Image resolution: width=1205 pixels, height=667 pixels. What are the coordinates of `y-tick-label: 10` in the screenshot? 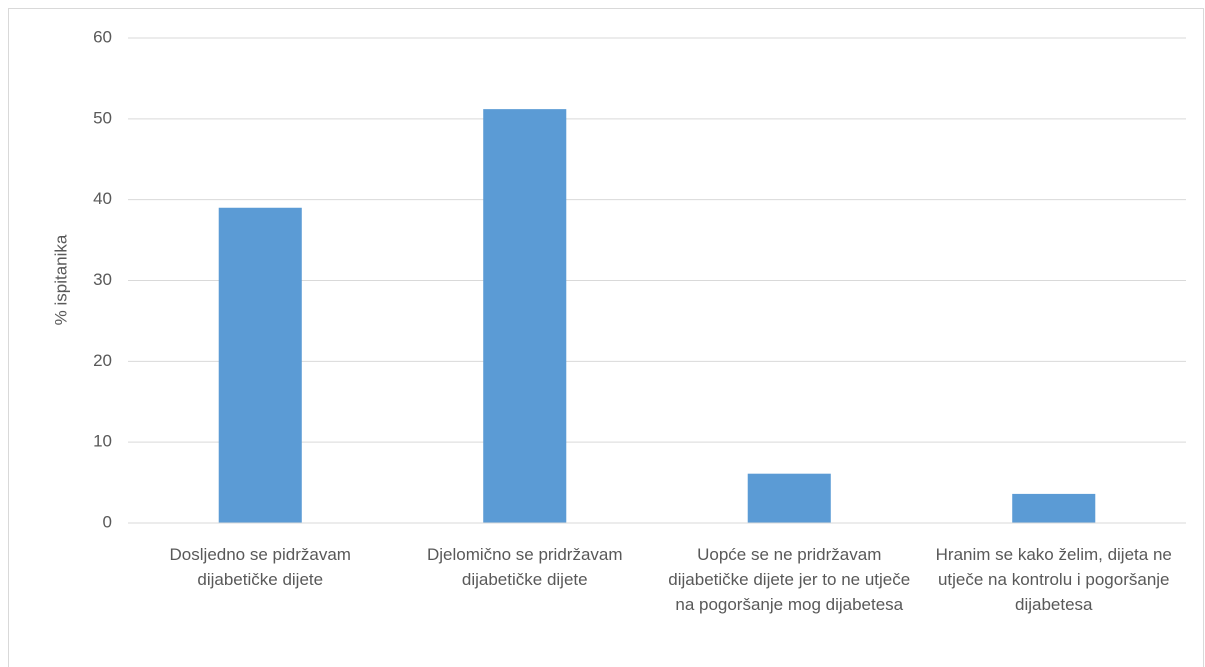 It's located at (102, 441).